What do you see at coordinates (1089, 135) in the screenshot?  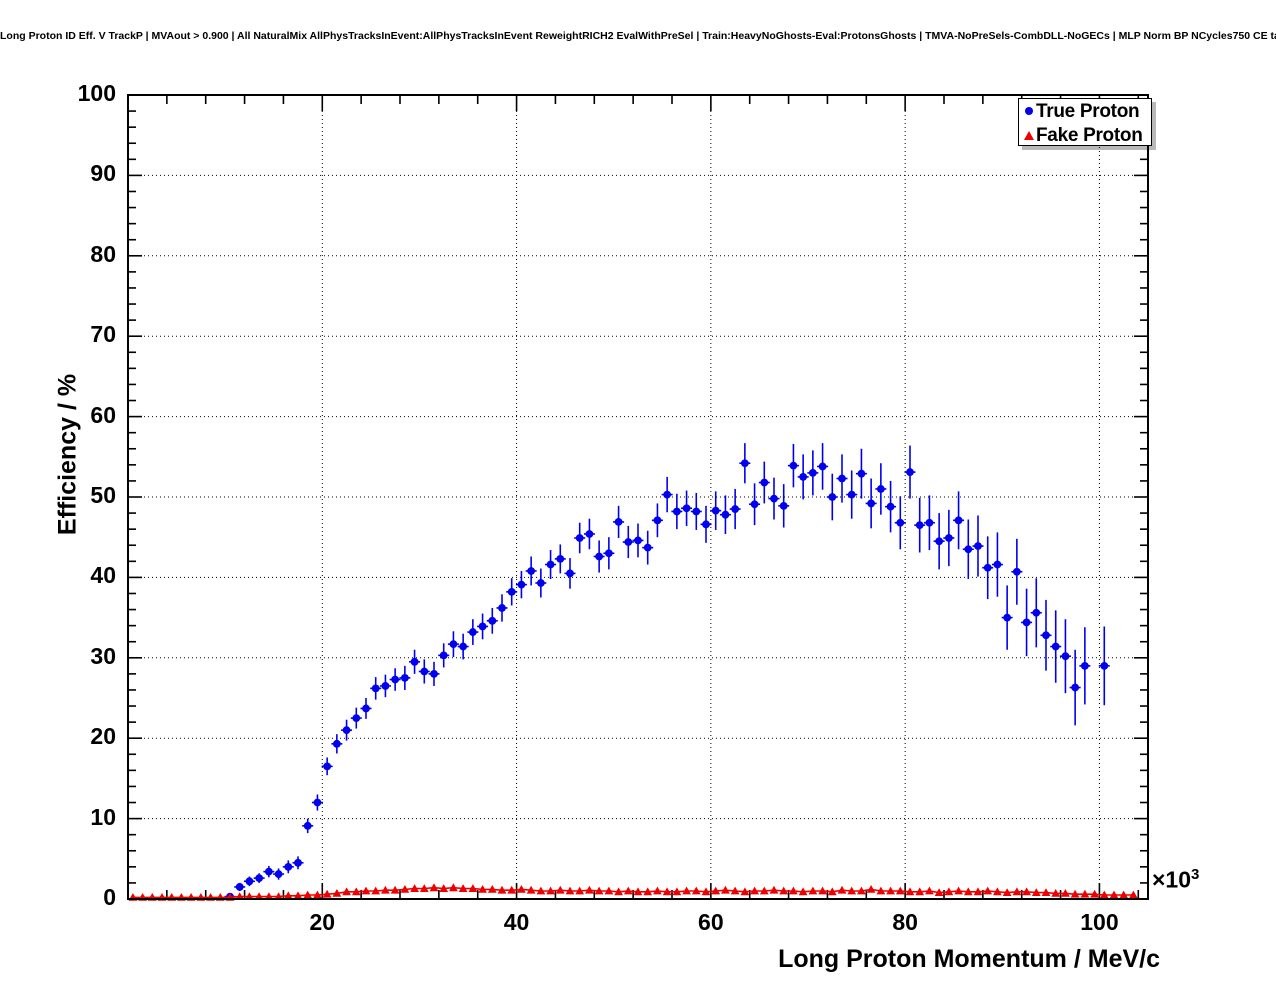 I see `legend-label-fake-proton: Fake Proton` at bounding box center [1089, 135].